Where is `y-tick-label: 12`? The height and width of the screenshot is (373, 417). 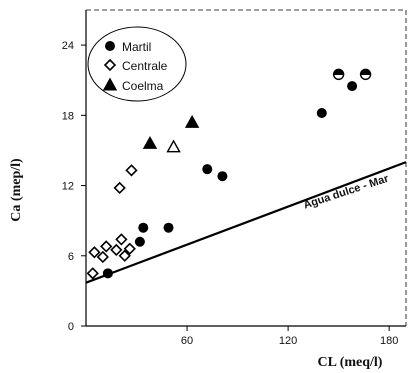
y-tick-label: 12 is located at coordinates (68, 187).